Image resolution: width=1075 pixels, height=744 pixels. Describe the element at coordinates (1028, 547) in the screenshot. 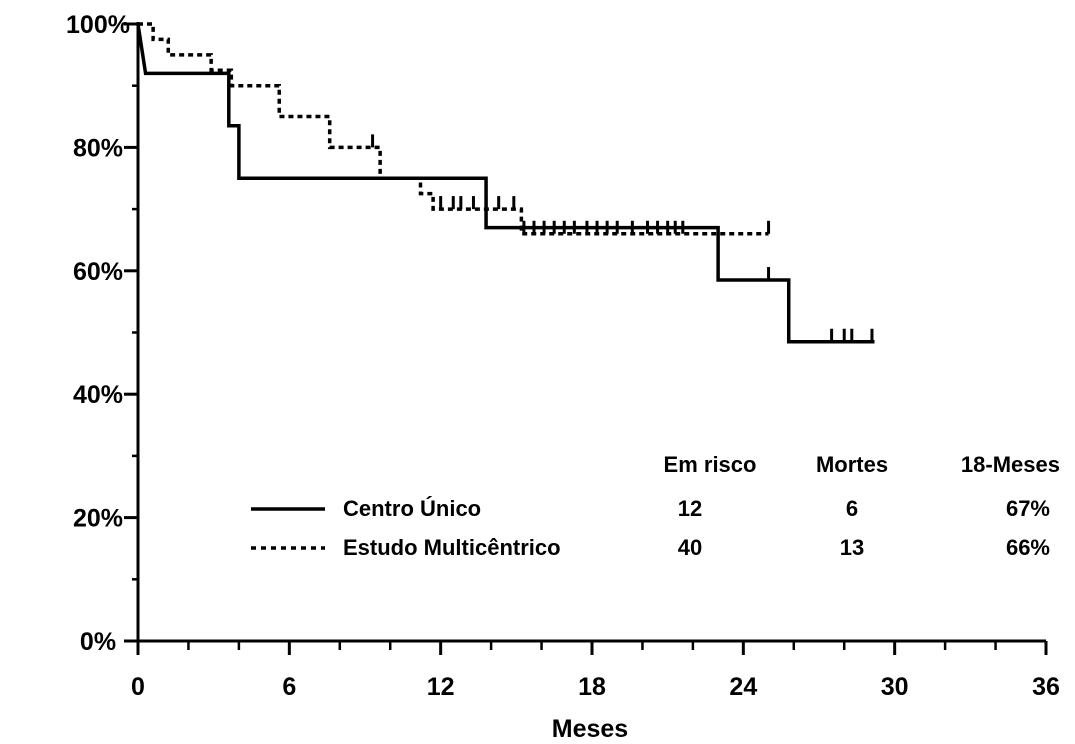

I see `risk-value-estudo-18-meses: 66%` at that location.